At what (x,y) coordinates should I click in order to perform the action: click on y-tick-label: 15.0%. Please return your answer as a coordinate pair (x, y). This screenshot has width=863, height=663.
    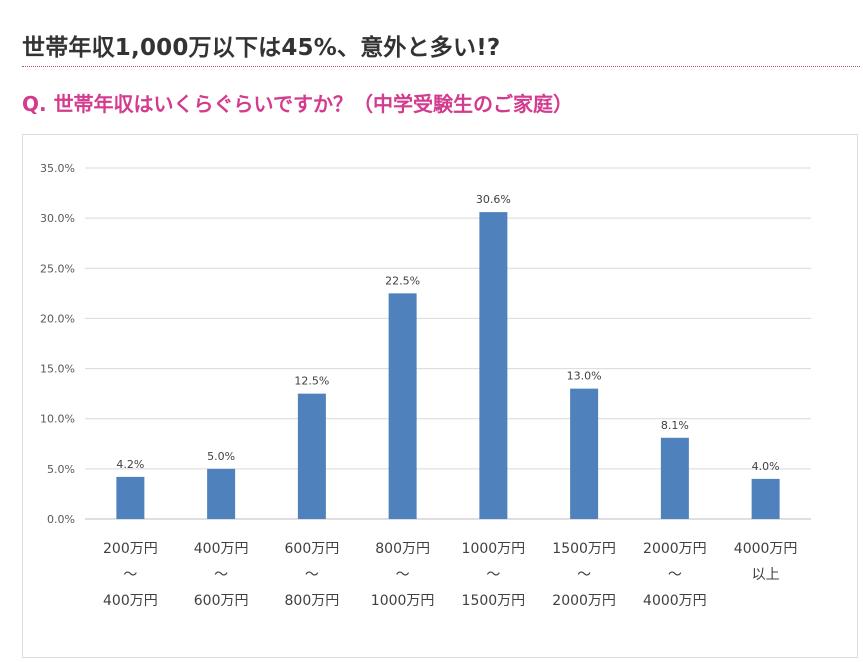
    Looking at the image, I should click on (57, 369).